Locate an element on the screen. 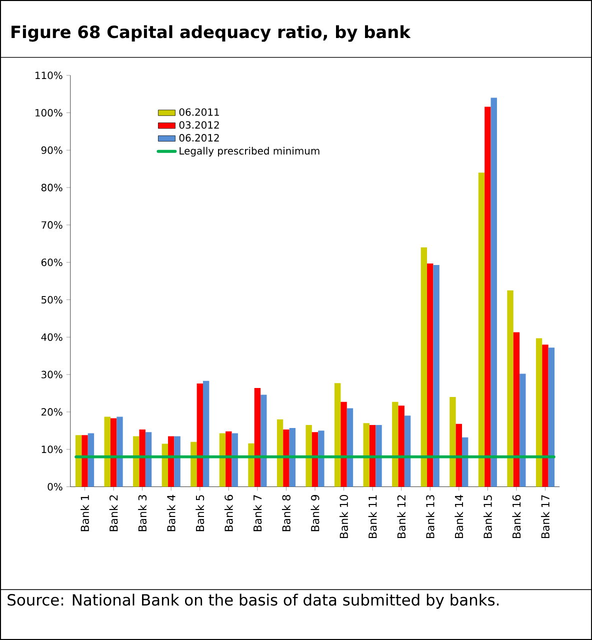 The width and height of the screenshot is (592, 640). x-tick-label: Bank 16 is located at coordinates (516, 516).